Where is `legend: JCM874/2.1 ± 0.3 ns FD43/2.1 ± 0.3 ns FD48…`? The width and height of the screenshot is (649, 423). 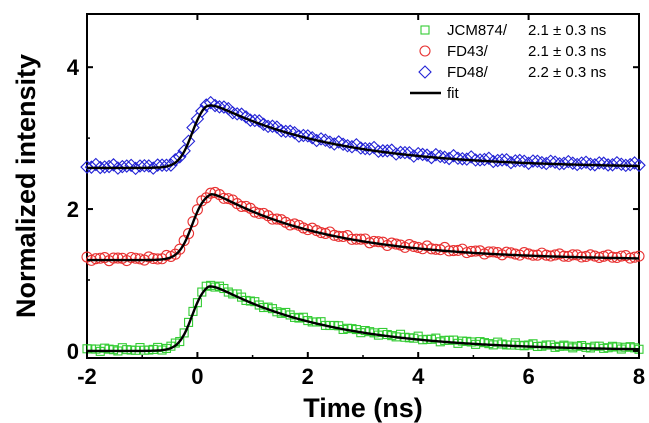
legend: JCM874/2.1 ± 0.3 ns FD43/2.1 ± 0.3 ns FD48… is located at coordinates (508, 62).